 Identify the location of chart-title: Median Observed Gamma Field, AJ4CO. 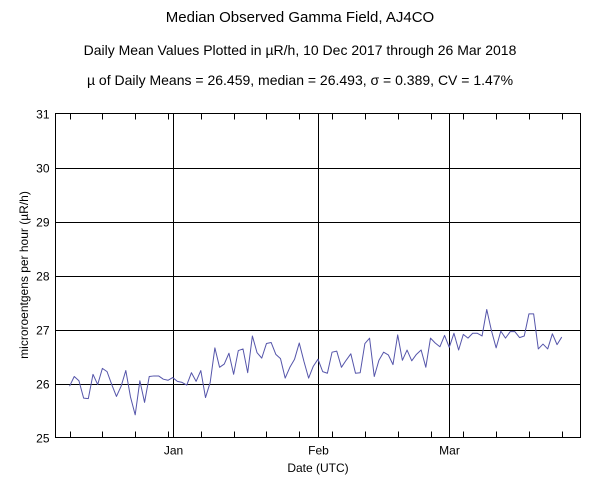
(300, 17).